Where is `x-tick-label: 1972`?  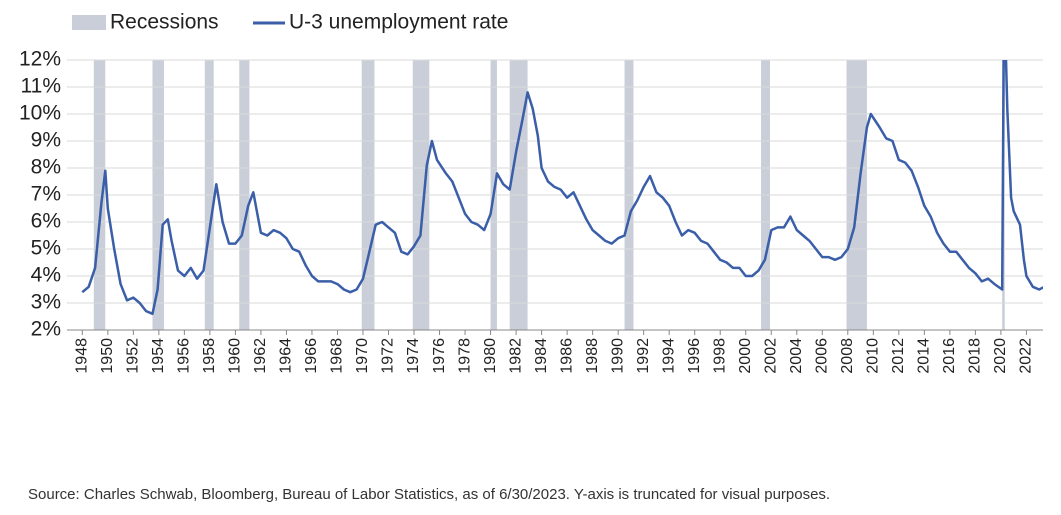
x-tick-label: 1972 is located at coordinates (388, 356).